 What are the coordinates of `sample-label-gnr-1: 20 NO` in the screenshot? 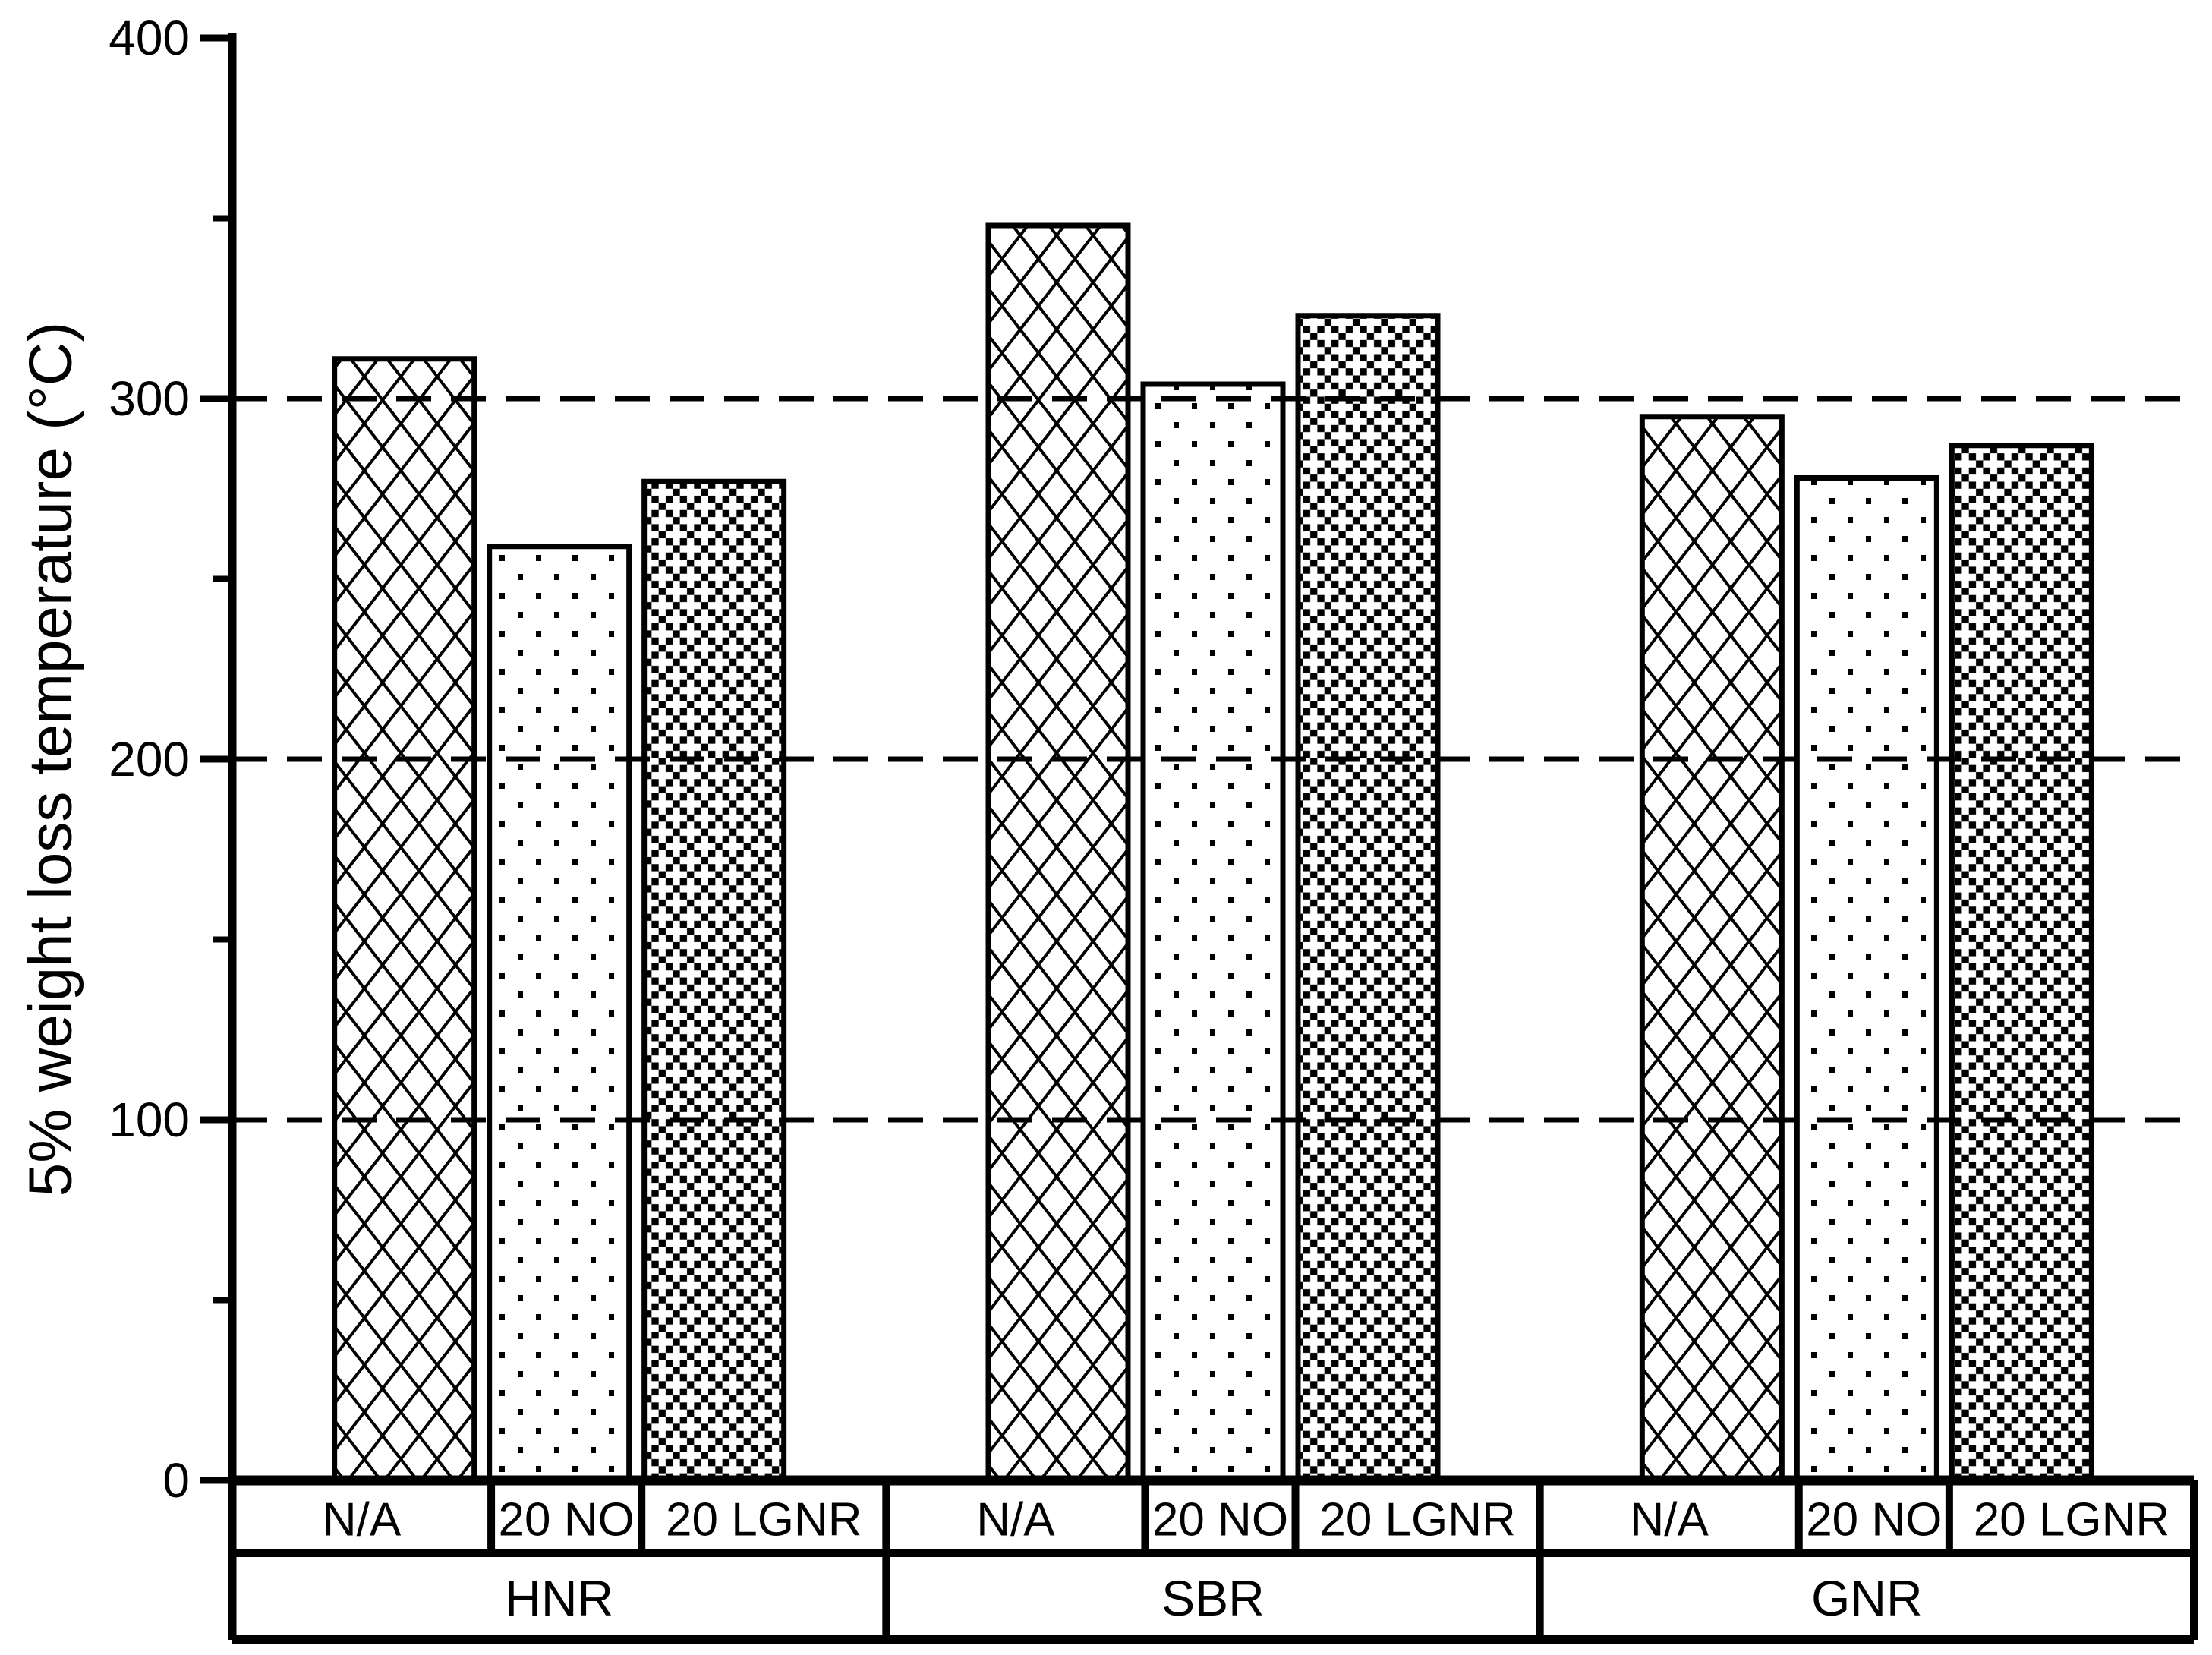 It's located at (1874, 1520).